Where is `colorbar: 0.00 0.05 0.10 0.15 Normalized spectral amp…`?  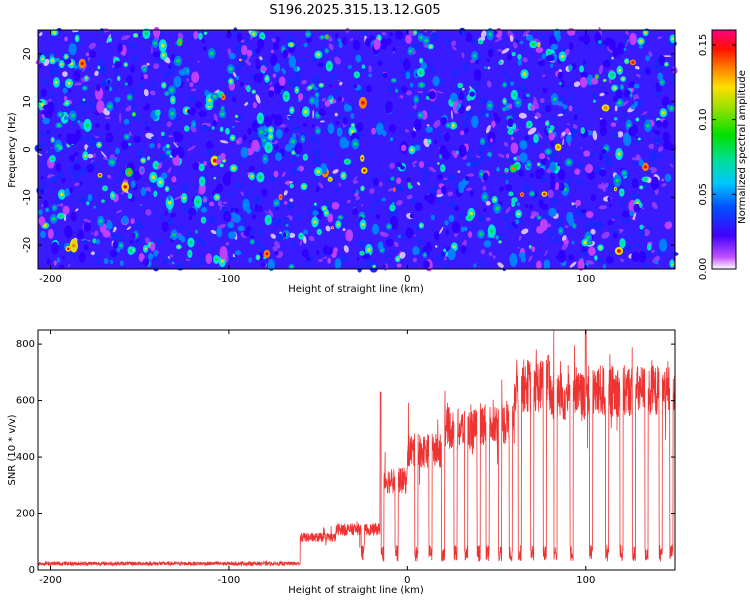
colorbar: 0.00 0.05 0.10 0.15 Normalized spectral amp… is located at coordinates (723, 154).